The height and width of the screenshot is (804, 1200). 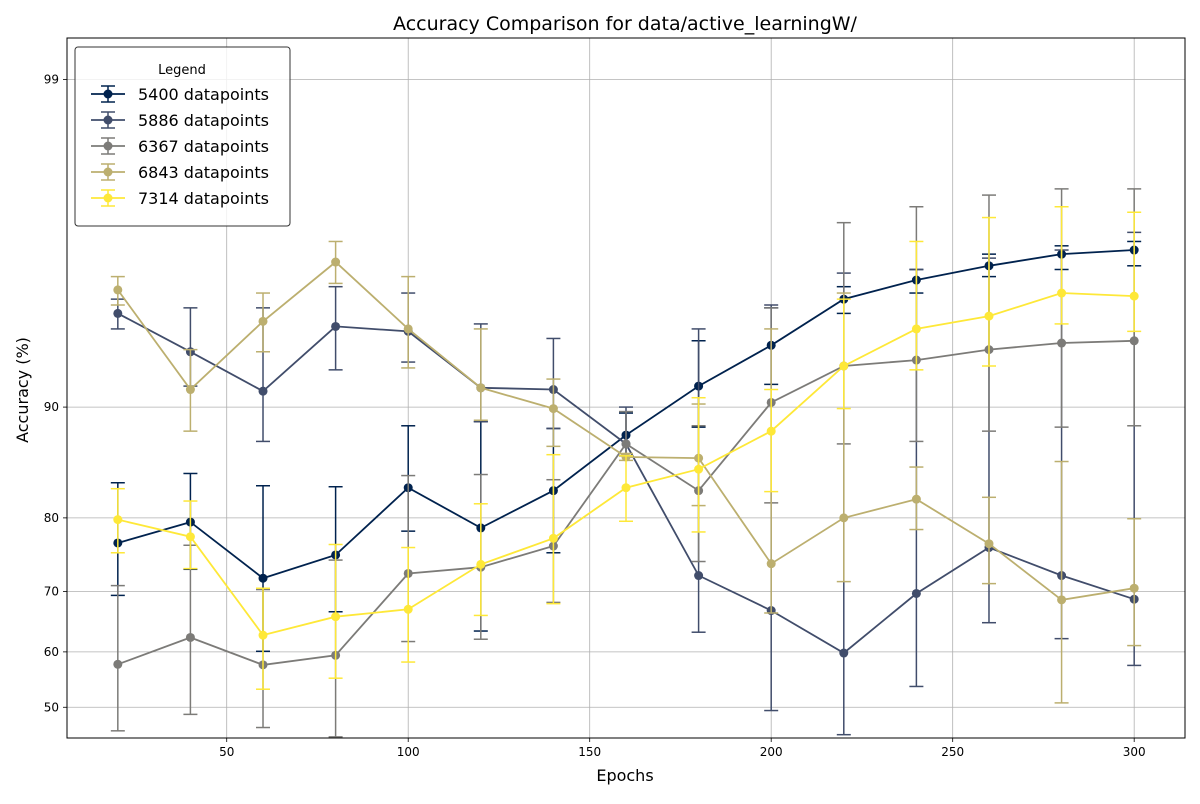 What do you see at coordinates (203, 198) in the screenshot?
I see `legend-label: 7314 datapoints` at bounding box center [203, 198].